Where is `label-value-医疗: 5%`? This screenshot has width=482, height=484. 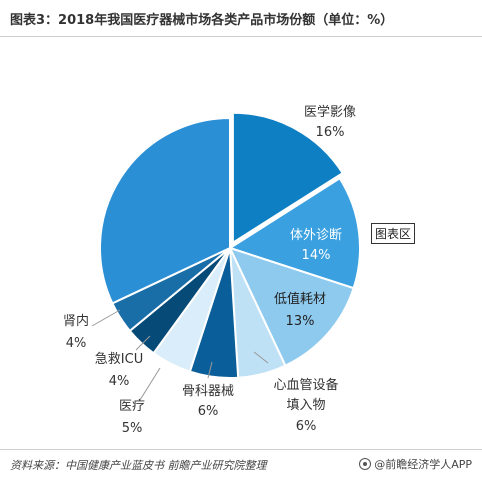
label-value-医疗: 5% is located at coordinates (132, 428).